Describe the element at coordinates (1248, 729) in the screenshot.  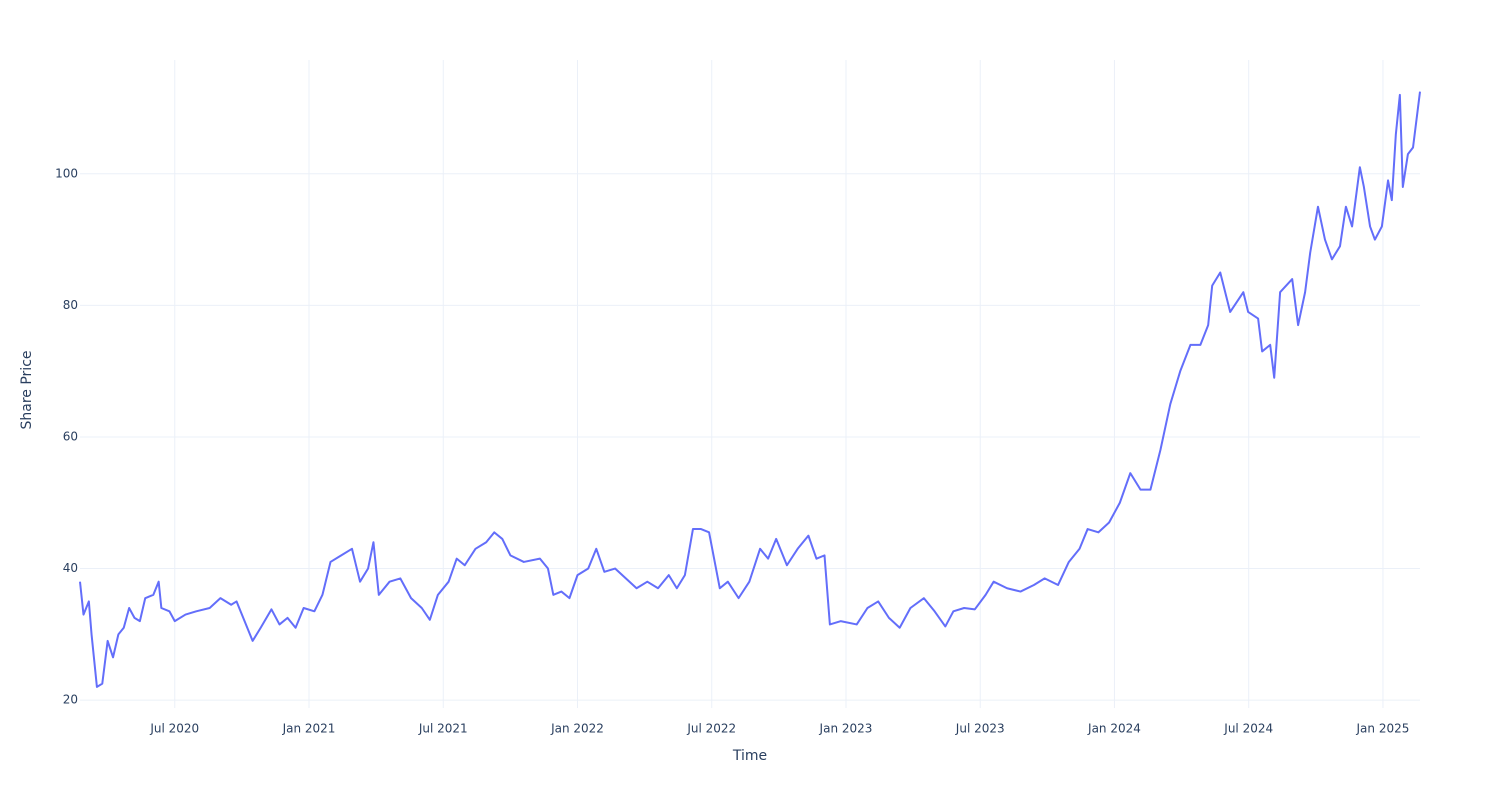
I see `x-tick-label: Jul 2024` at that location.